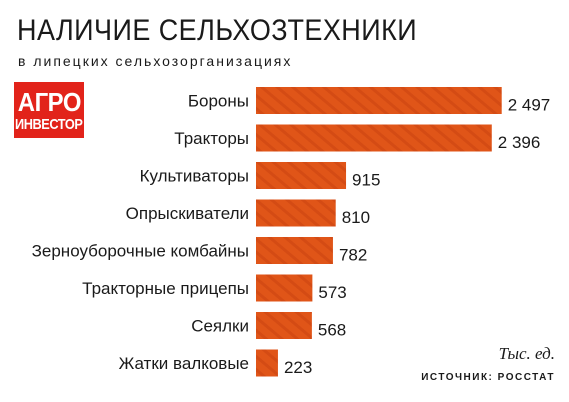  What do you see at coordinates (140, 251) in the screenshot?
I see `category-label: Зерноуборочные комбайны` at bounding box center [140, 251].